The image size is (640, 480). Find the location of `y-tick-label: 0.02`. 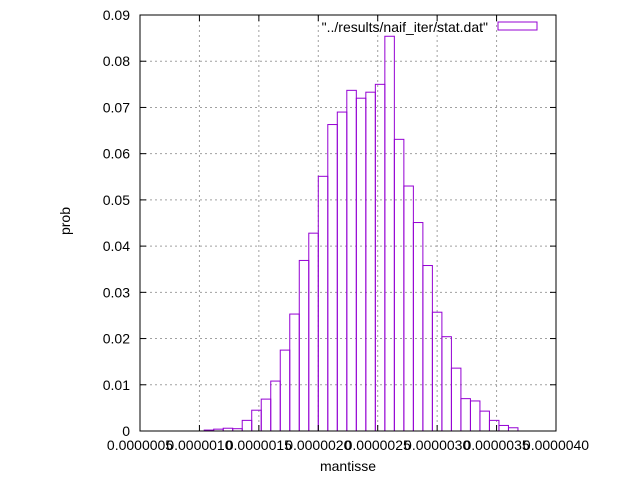

y-tick-label: 0.02 is located at coordinates (116, 339).